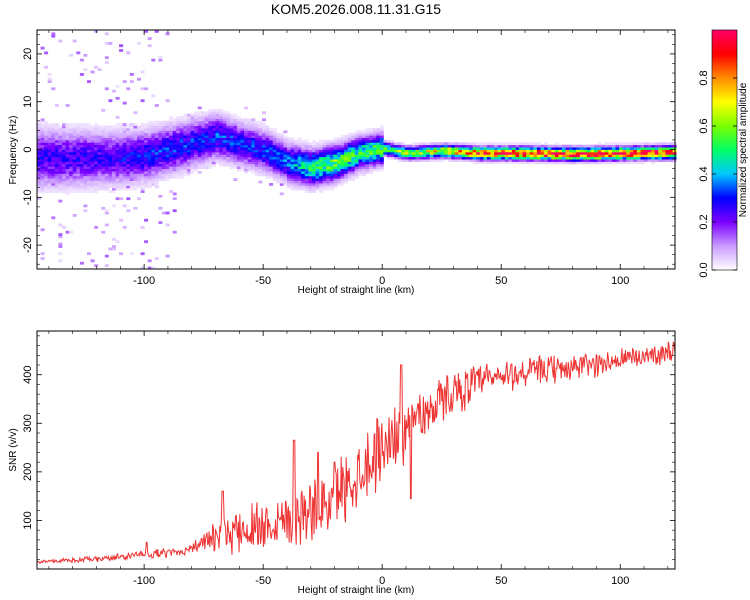 Image resolution: width=750 pixels, height=600 pixels. What do you see at coordinates (13, 449) in the screenshot?
I see `snr-y-axis-label: SNR (v/v)` at bounding box center [13, 449].